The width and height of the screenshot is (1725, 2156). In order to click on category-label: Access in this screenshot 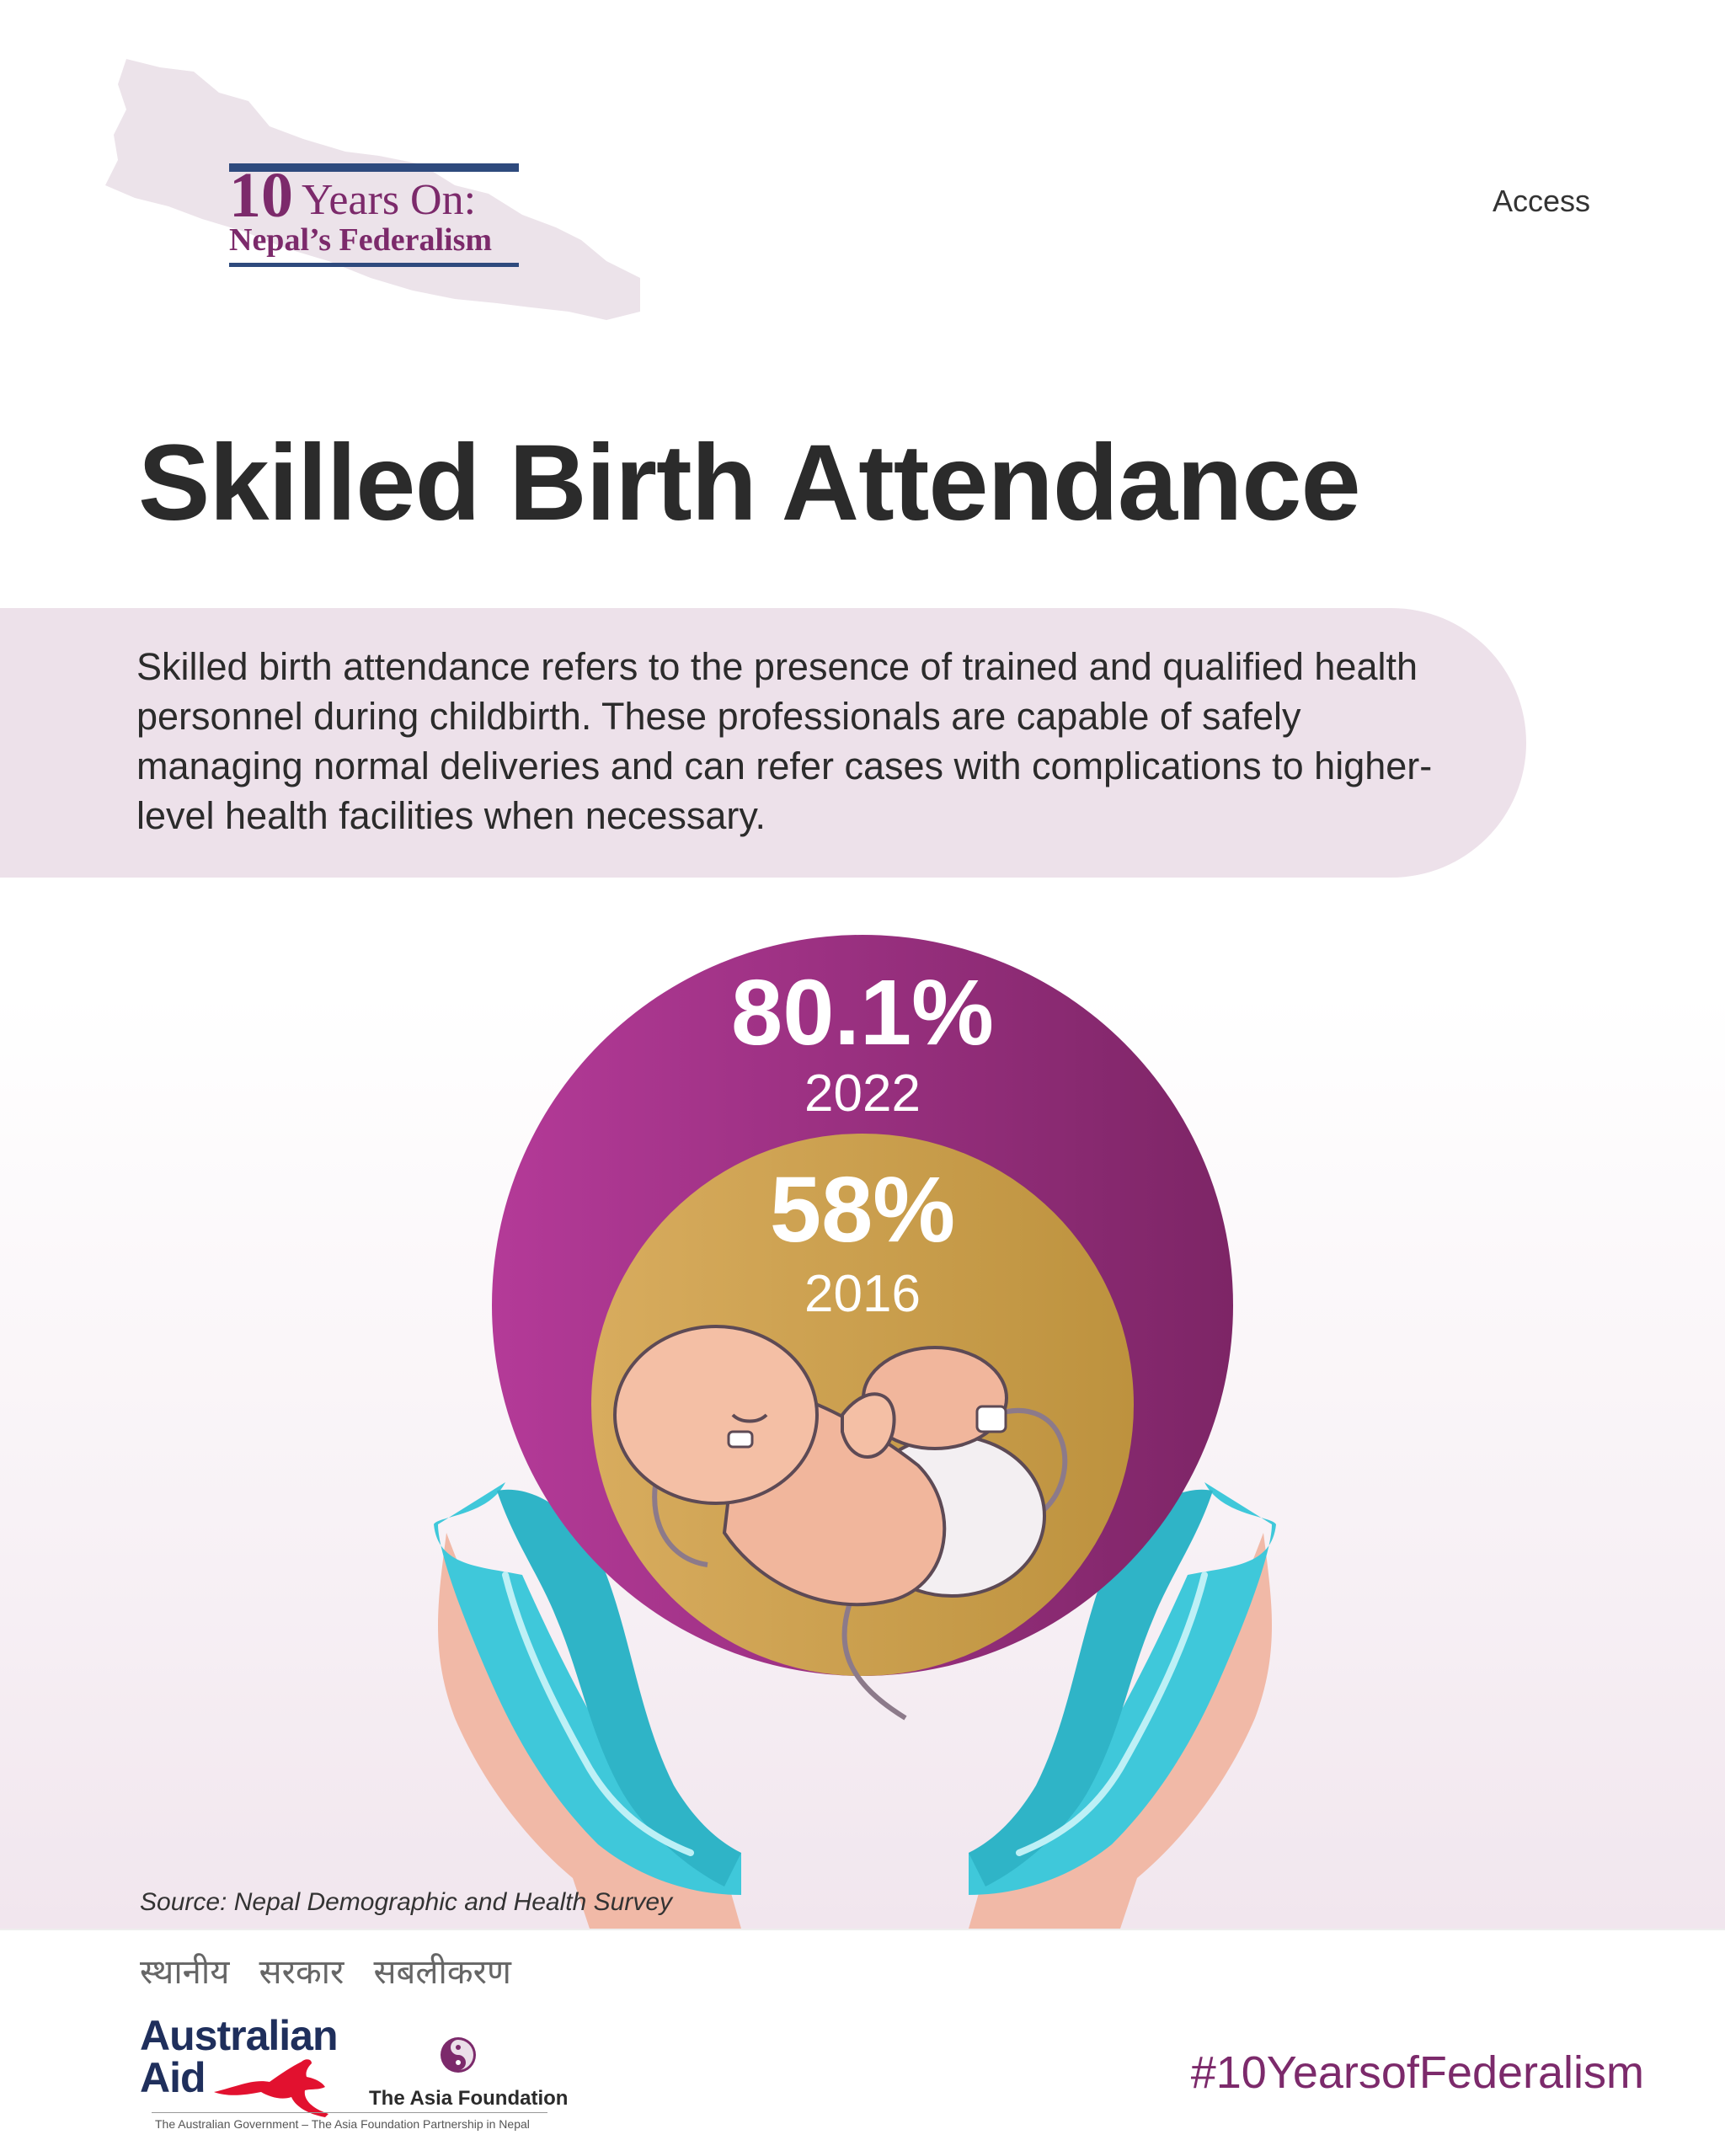, I will do `click(1541, 201)`.